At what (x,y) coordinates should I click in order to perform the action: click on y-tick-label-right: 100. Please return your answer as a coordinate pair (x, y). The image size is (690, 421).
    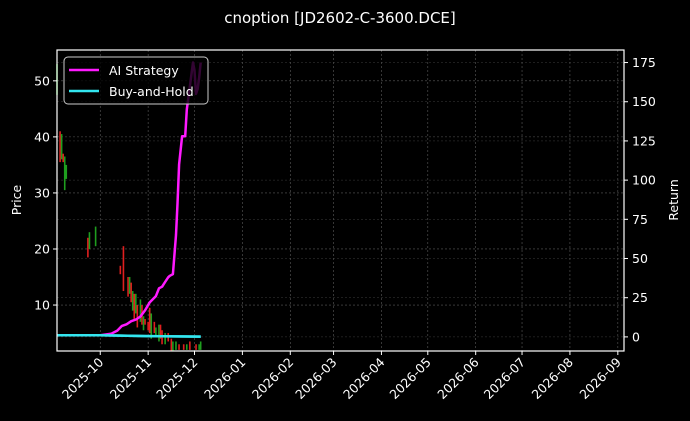
    Looking at the image, I should click on (644, 180).